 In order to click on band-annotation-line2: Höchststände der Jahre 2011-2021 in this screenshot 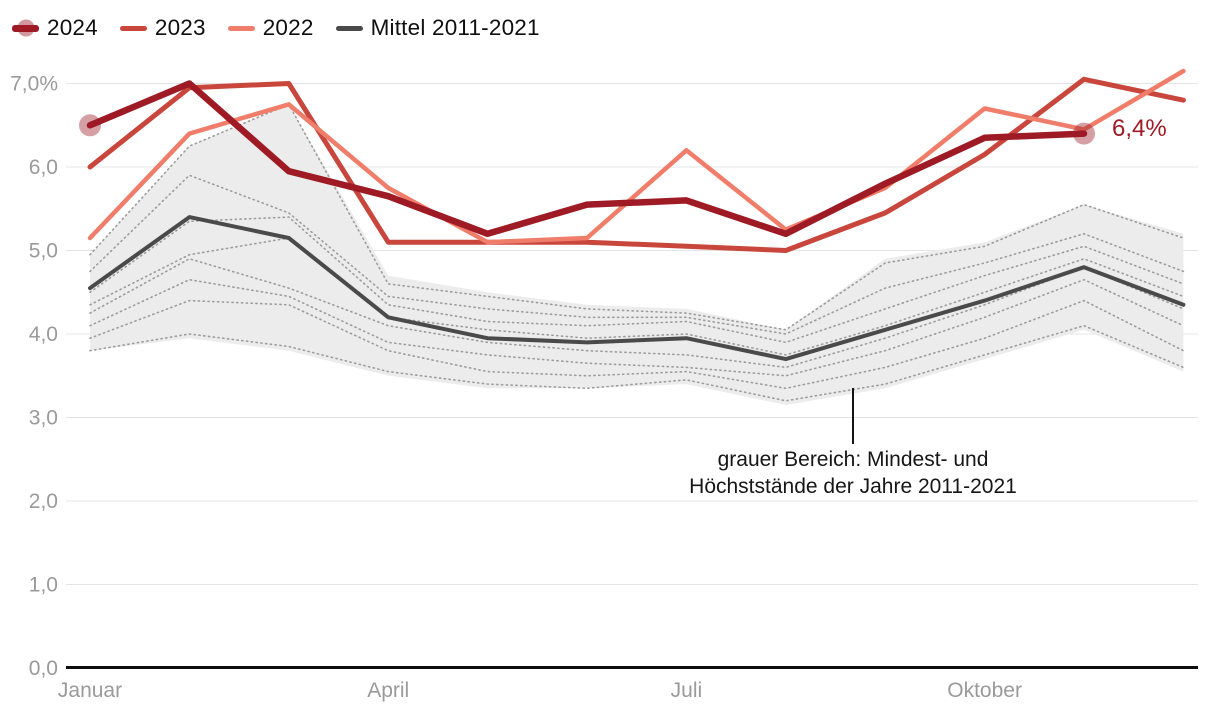, I will do `click(853, 487)`.